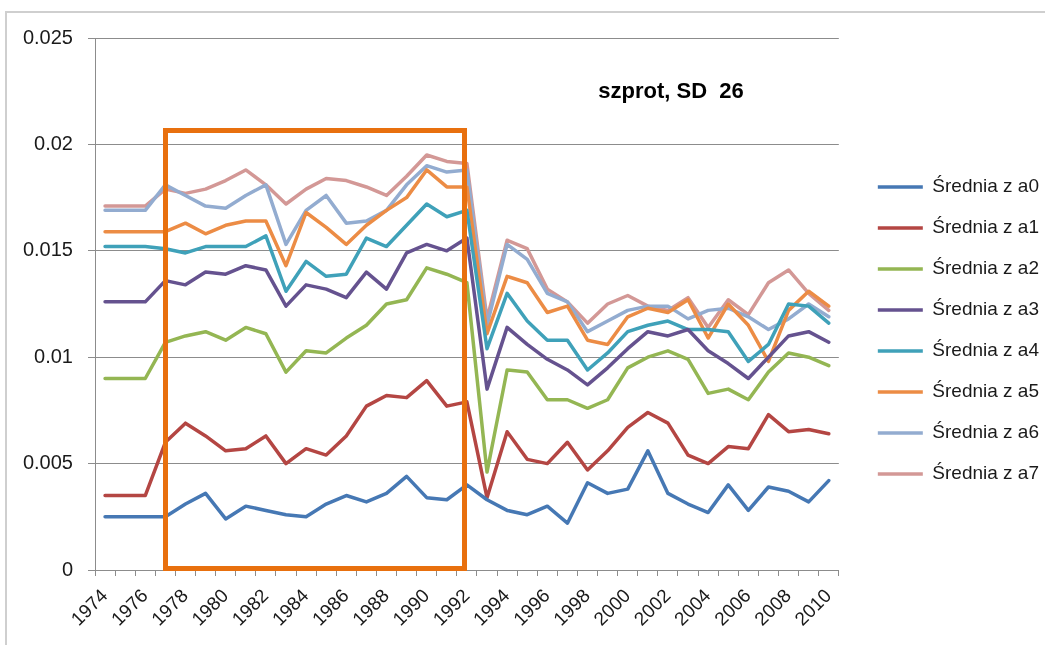 The height and width of the screenshot is (645, 1048). I want to click on y-tick-label: 0.01, so click(53, 355).